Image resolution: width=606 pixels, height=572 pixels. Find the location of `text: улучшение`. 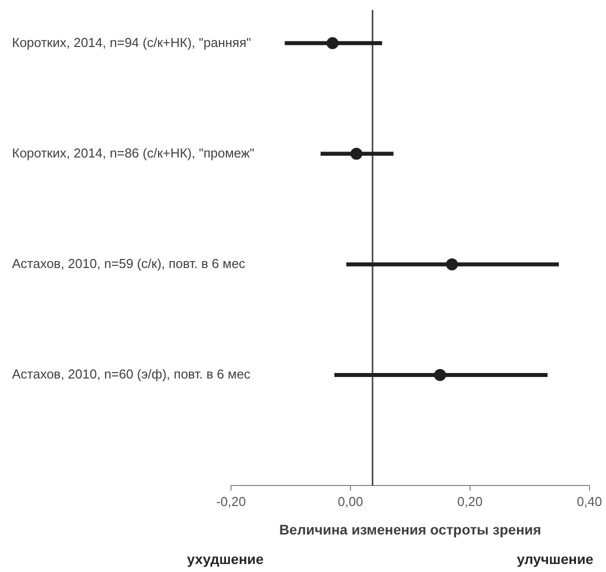

text: улучшение is located at coordinates (555, 559).